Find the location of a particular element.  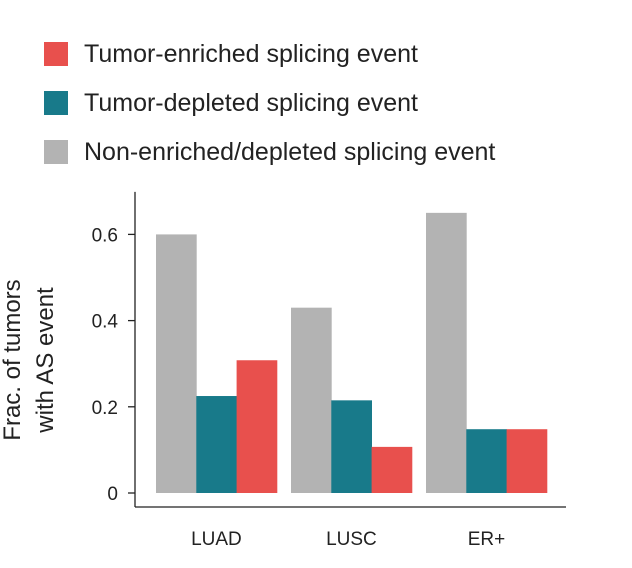

y-tick-label: 0 is located at coordinates (112, 494).